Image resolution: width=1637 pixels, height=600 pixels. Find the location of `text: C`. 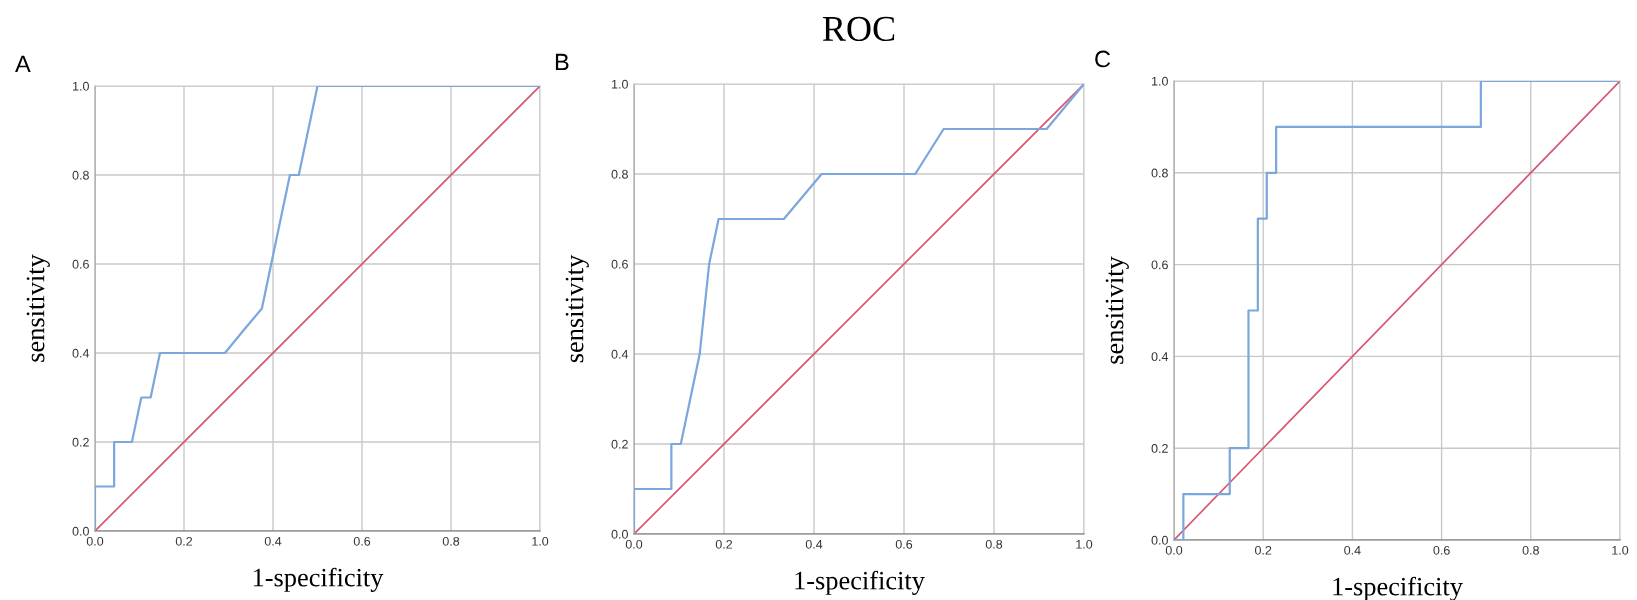

text: C is located at coordinates (1103, 59).